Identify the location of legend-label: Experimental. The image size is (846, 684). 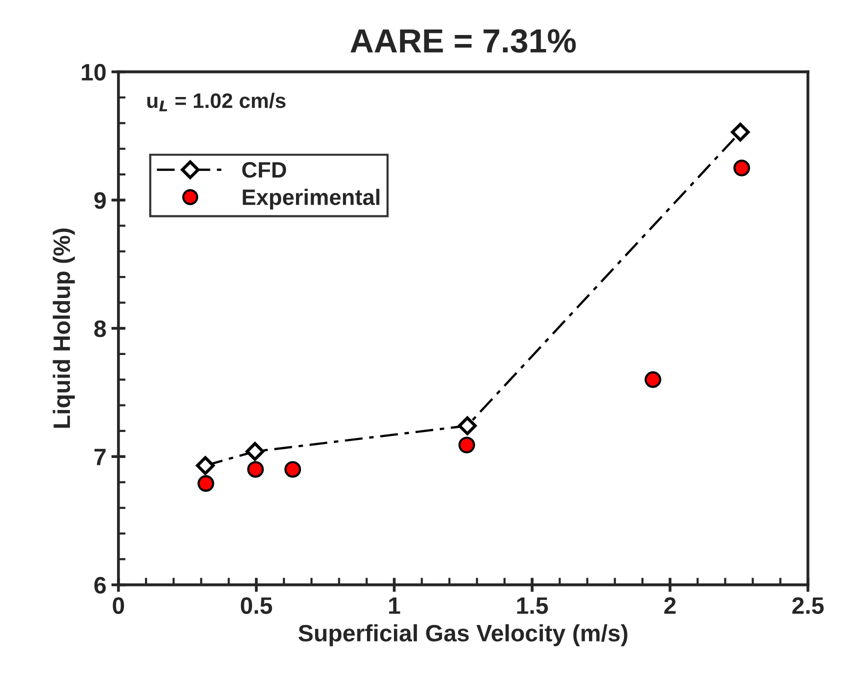
(311, 199).